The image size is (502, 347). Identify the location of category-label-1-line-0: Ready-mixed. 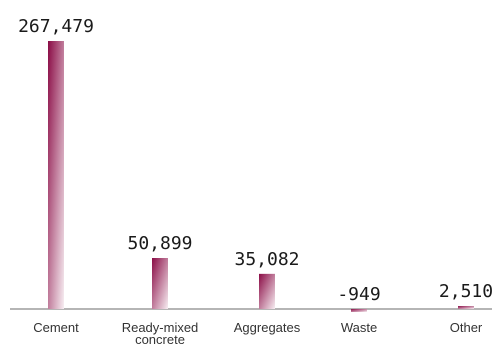
(160, 327).